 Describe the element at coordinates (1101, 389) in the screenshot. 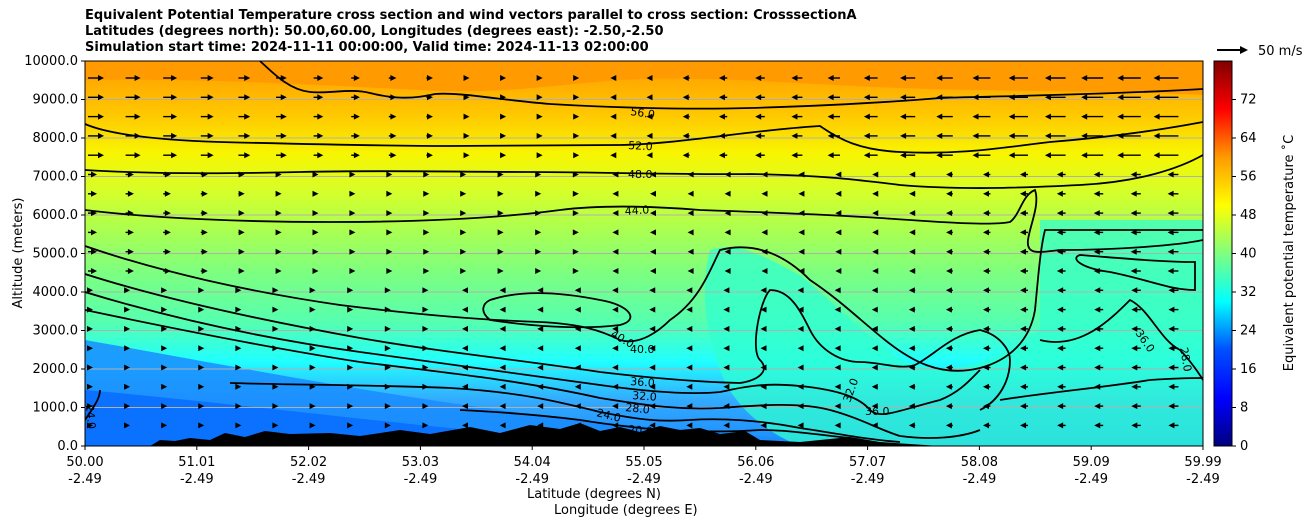

I see `contour-bottom-right` at that location.